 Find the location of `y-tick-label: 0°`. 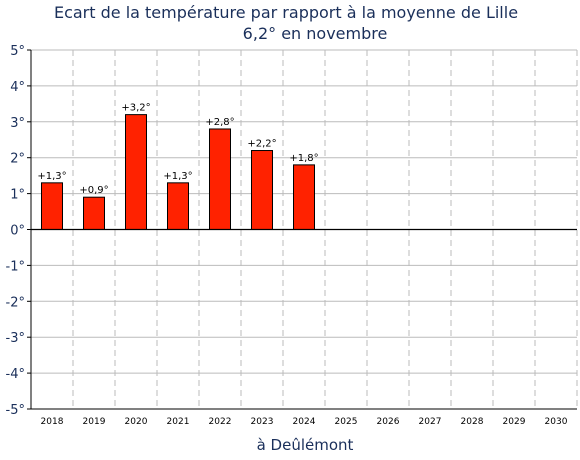

y-tick-label: 0° is located at coordinates (17, 231).